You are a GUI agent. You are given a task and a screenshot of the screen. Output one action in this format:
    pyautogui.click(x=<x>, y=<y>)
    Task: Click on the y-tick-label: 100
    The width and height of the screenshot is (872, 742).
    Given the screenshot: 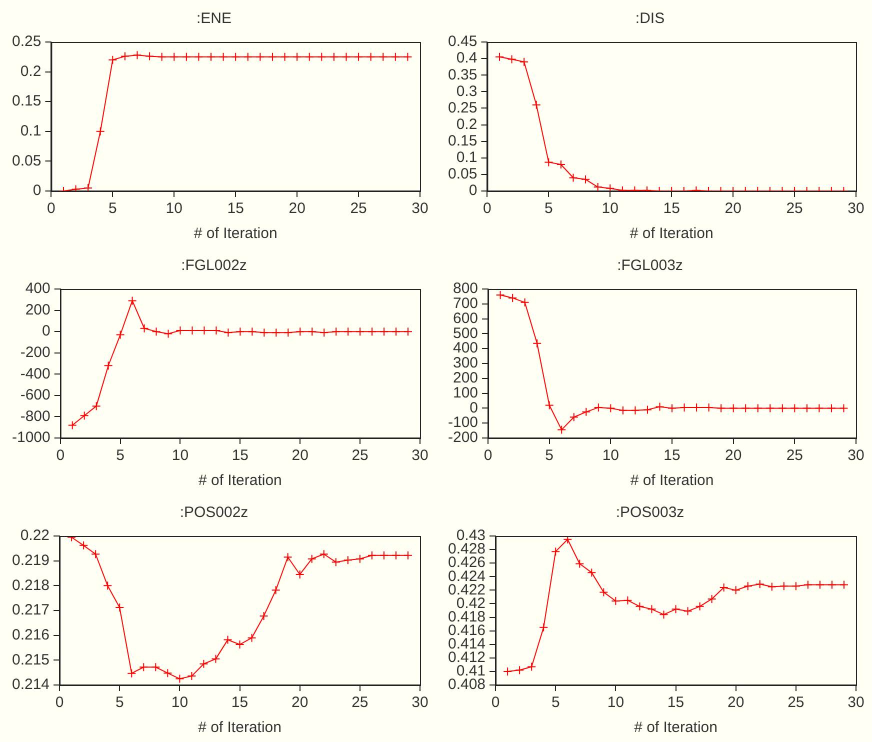 What is the action you would take?
    pyautogui.click(x=465, y=393)
    